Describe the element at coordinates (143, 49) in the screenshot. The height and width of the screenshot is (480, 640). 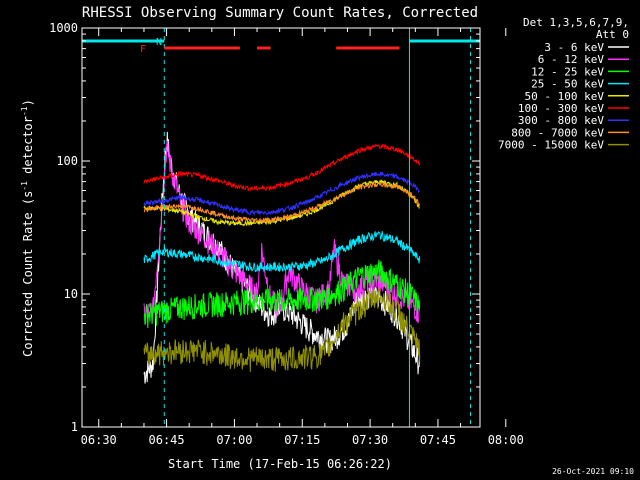
I see `flag-label-f: F` at that location.